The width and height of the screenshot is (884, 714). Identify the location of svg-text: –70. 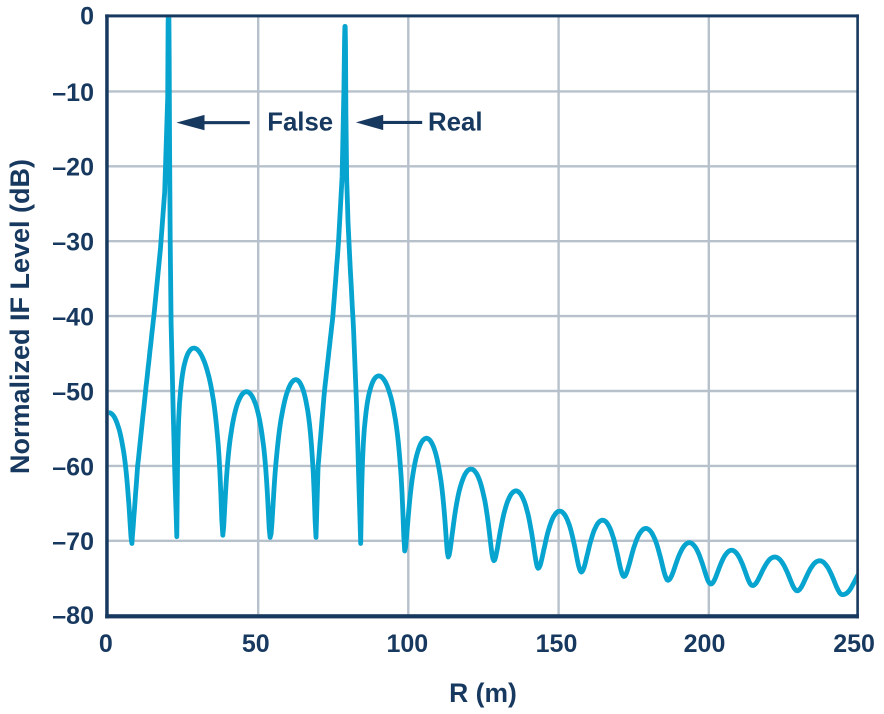
(73, 542).